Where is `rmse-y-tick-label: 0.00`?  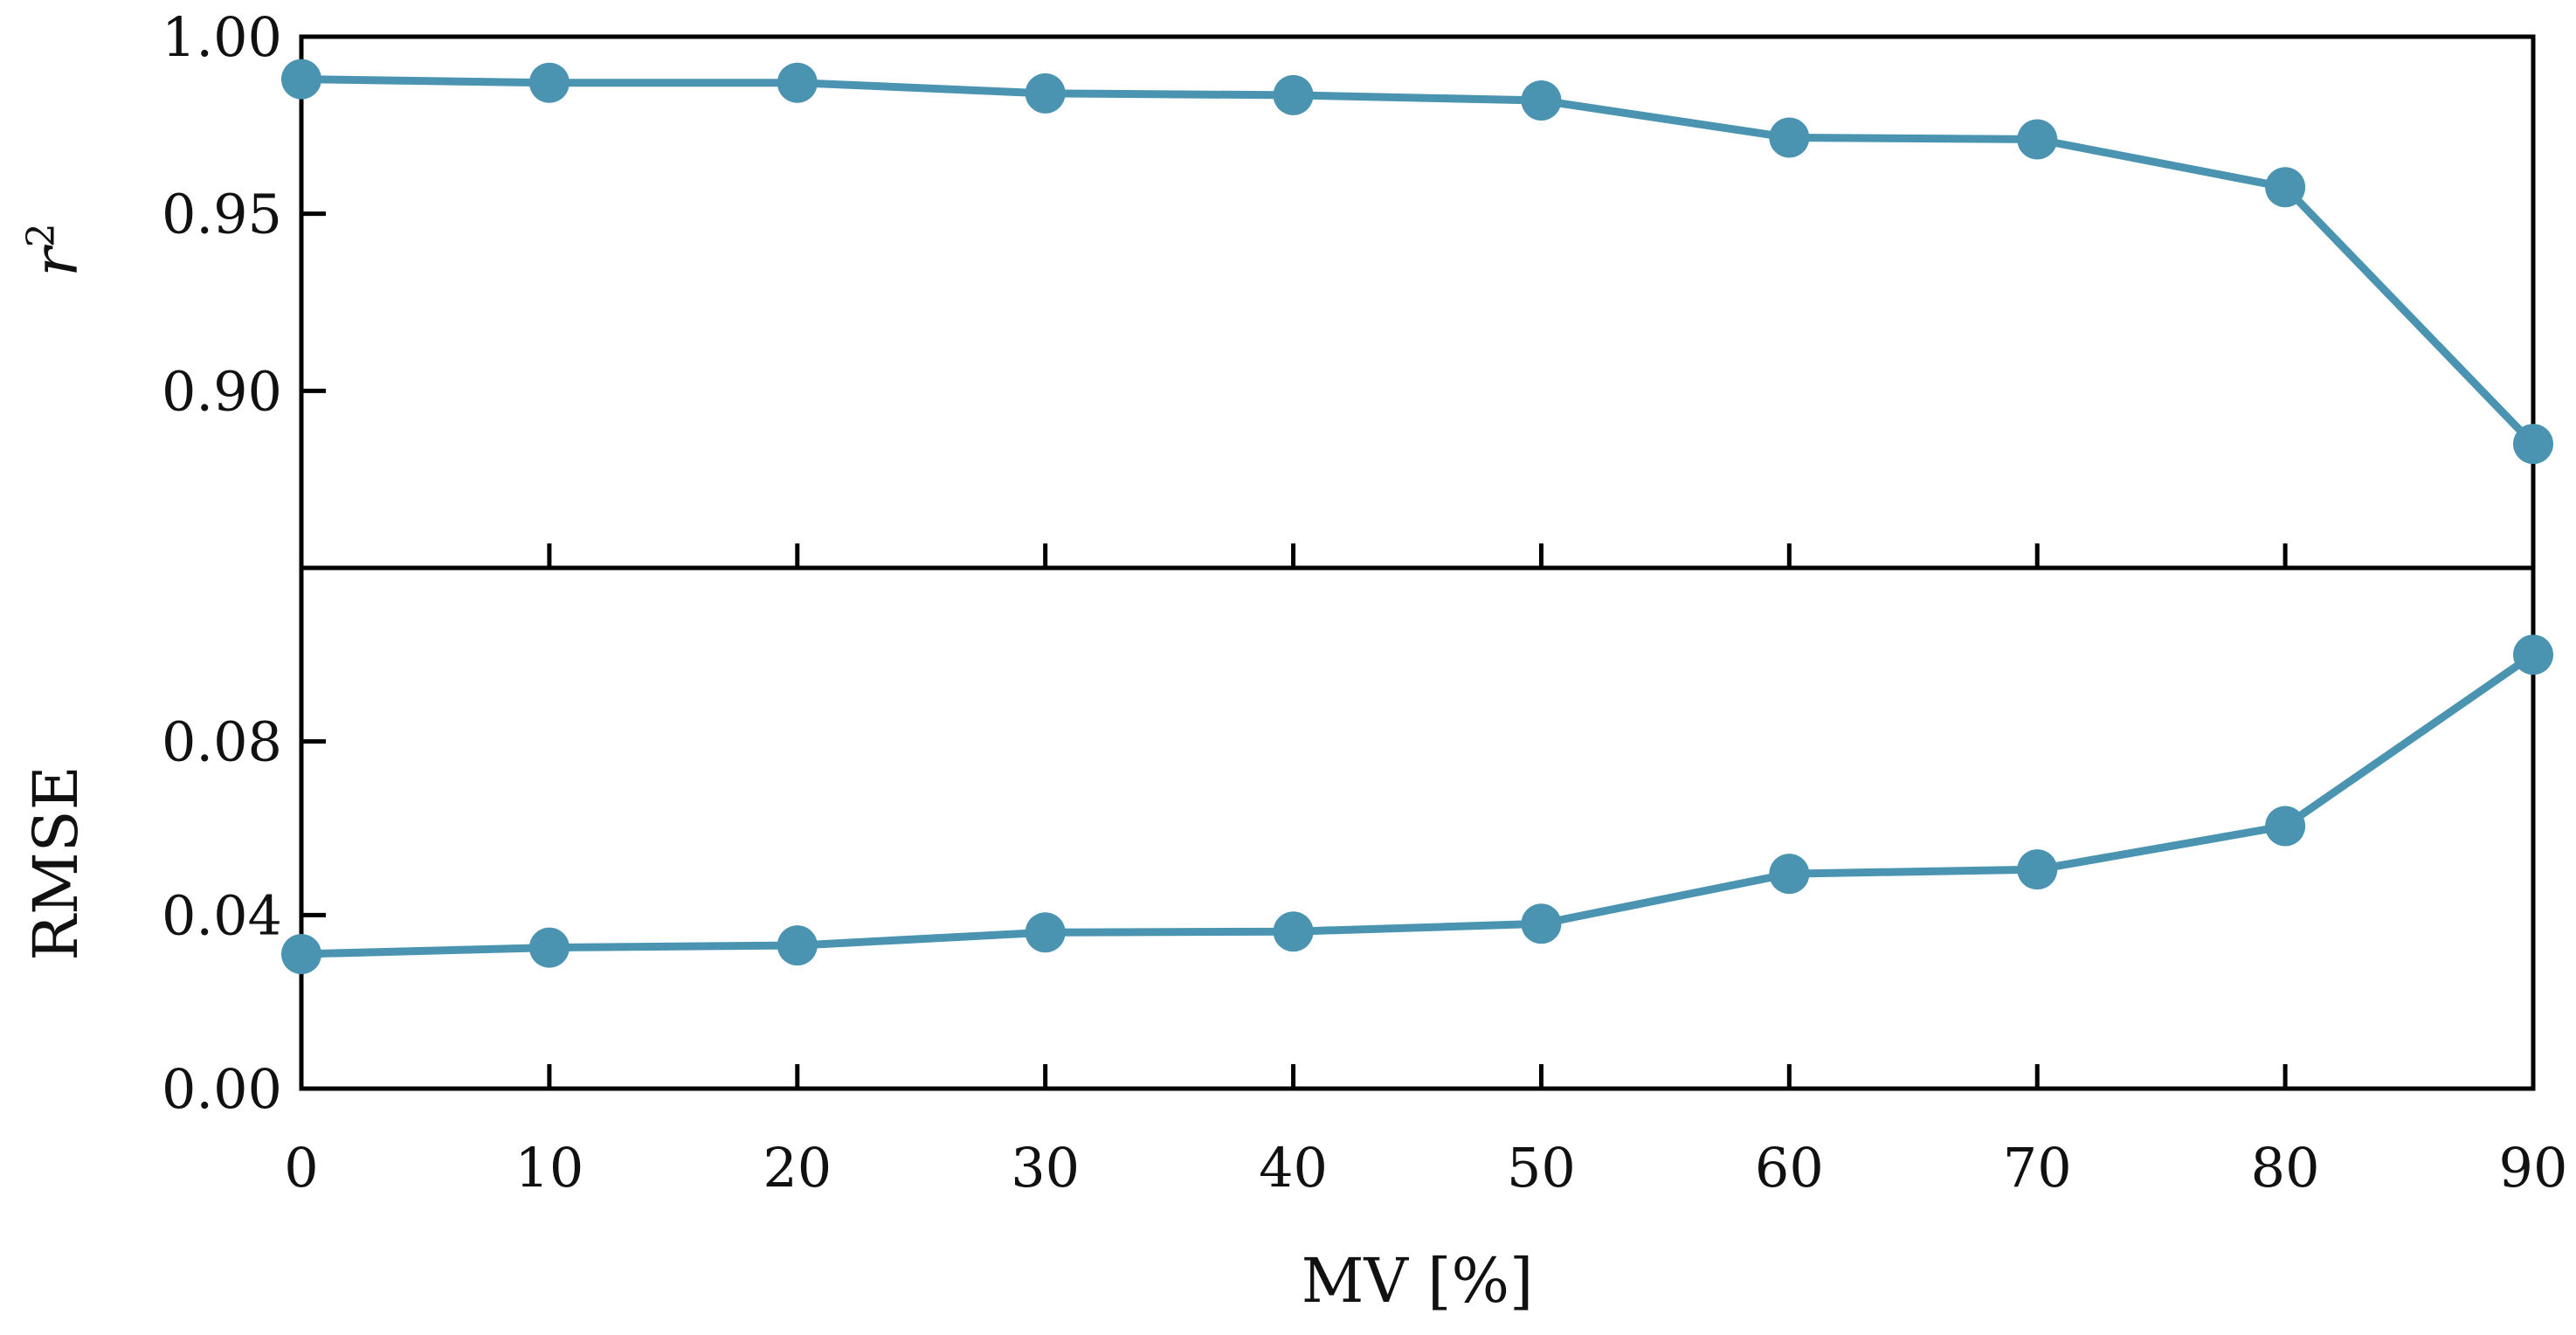
rmse-y-tick-label: 0.00 is located at coordinates (222, 1089).